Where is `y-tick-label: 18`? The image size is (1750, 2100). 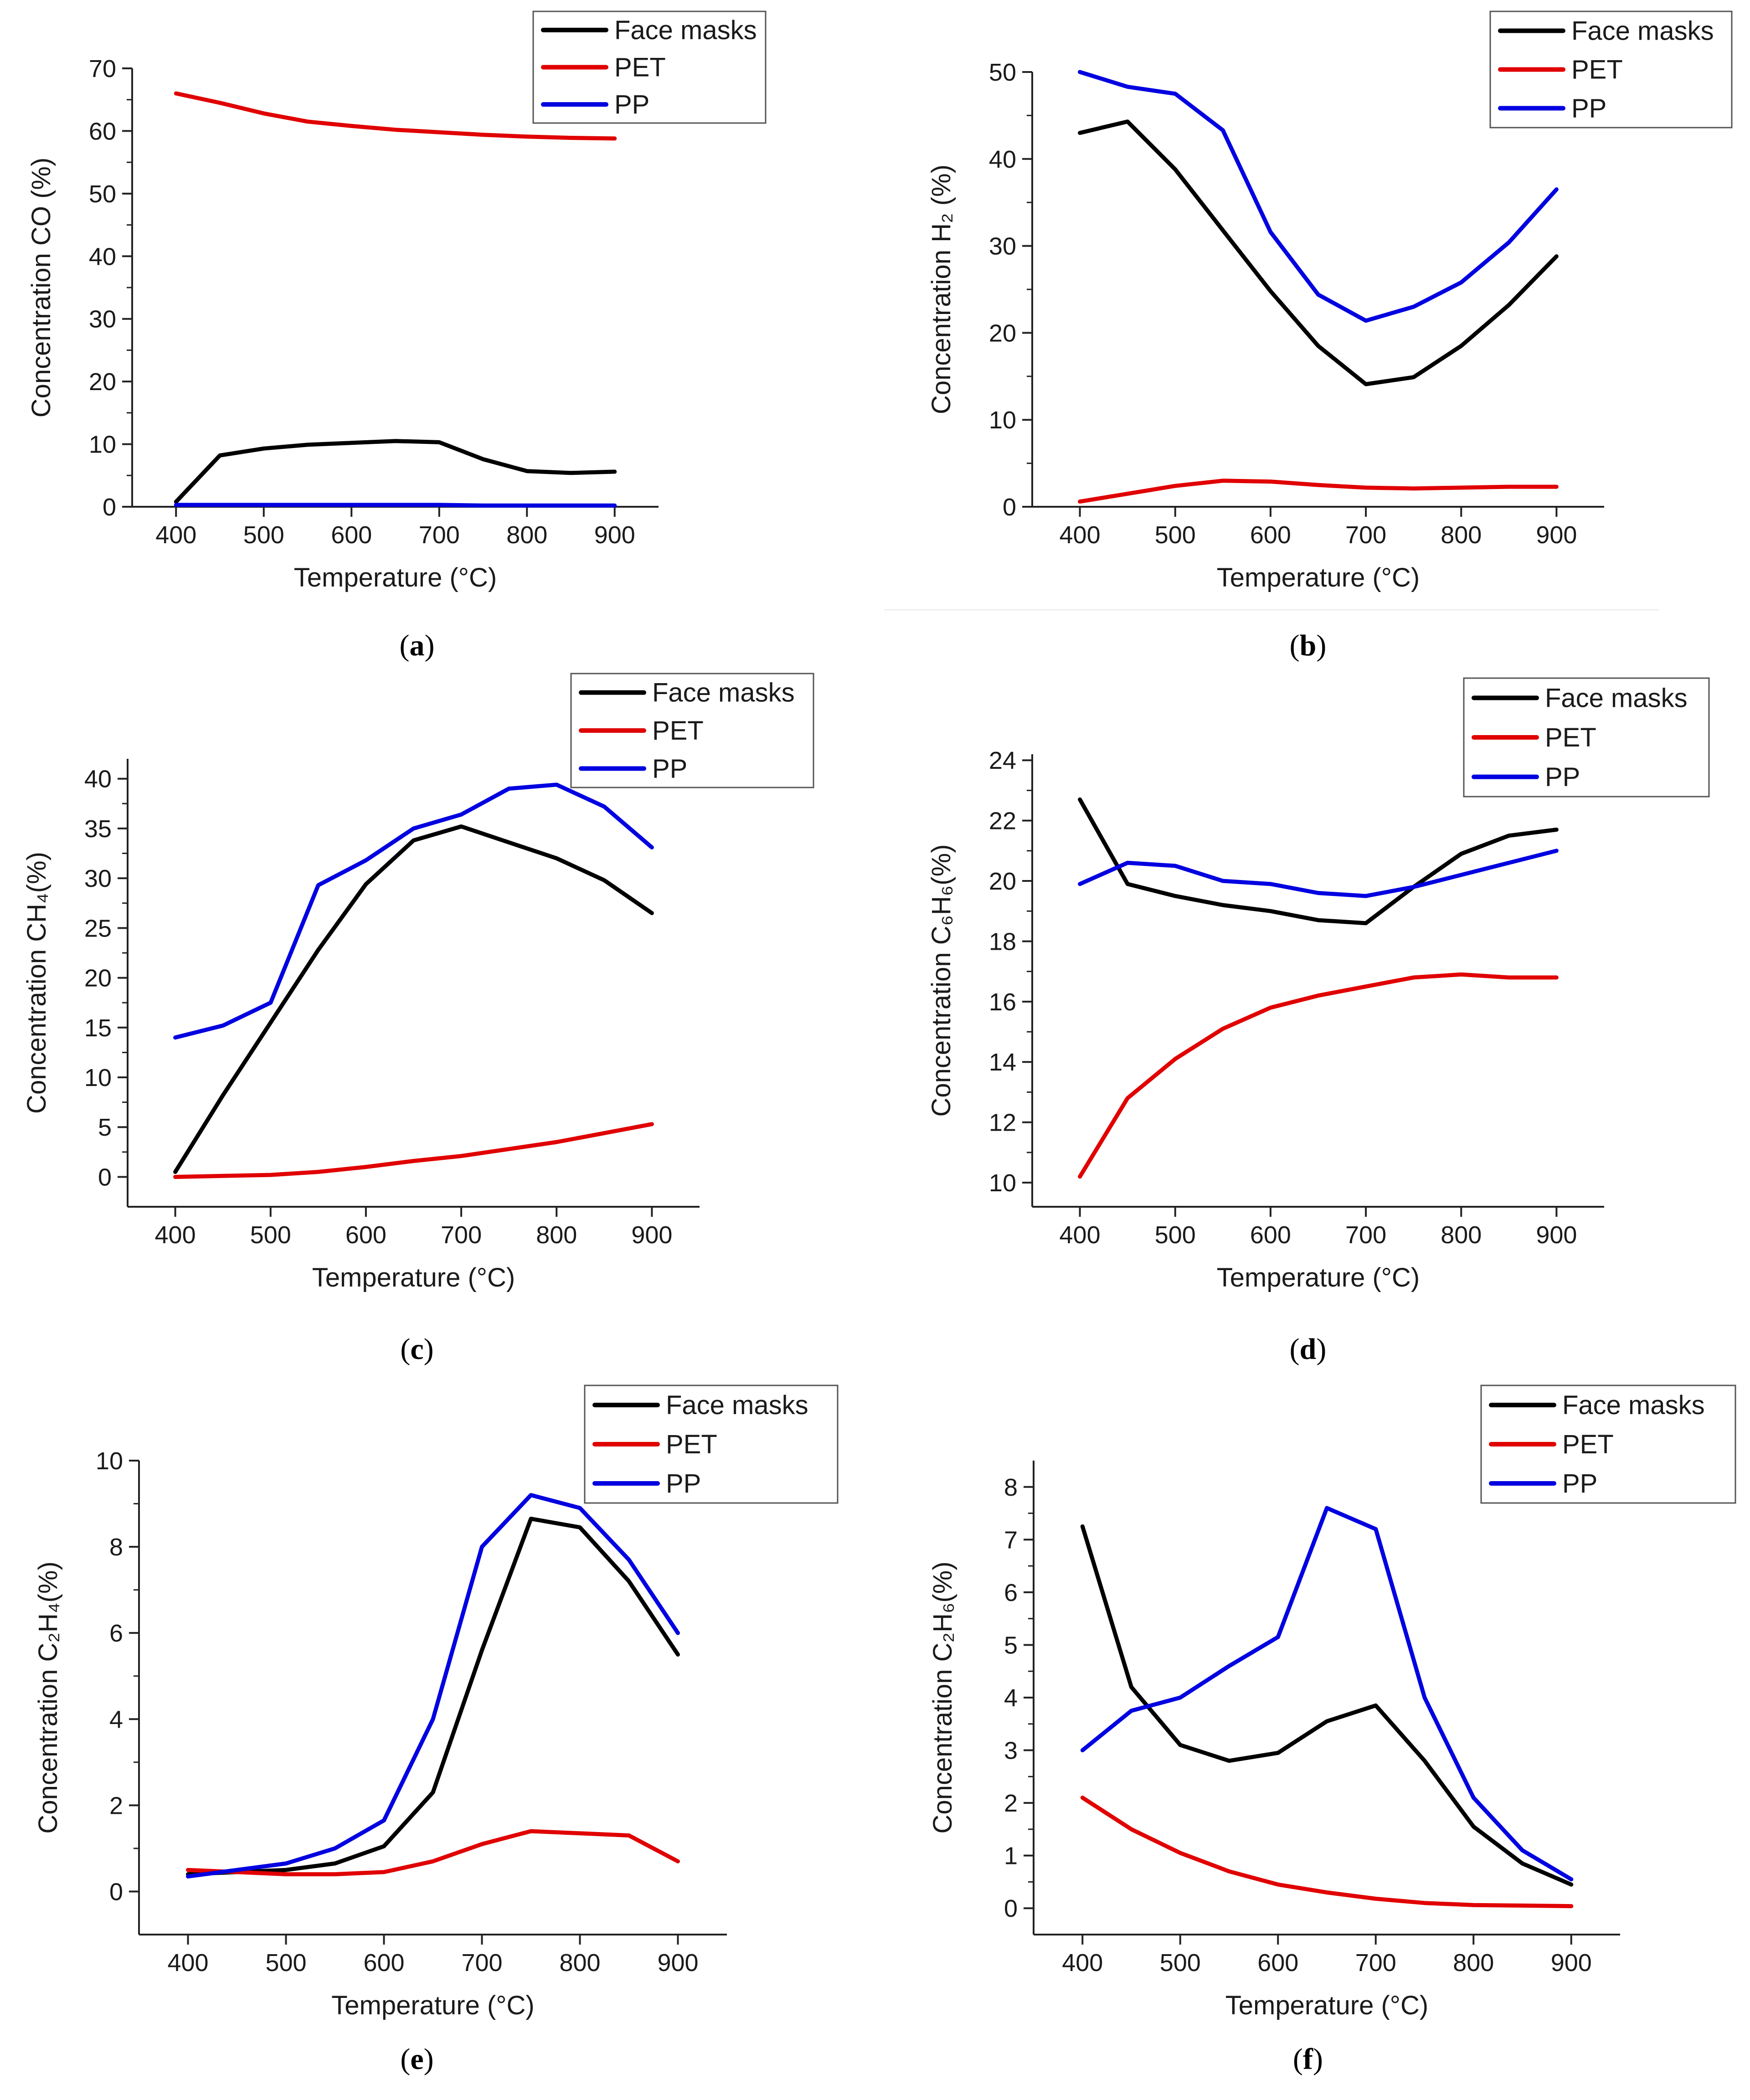 y-tick-label: 18 is located at coordinates (1003, 942).